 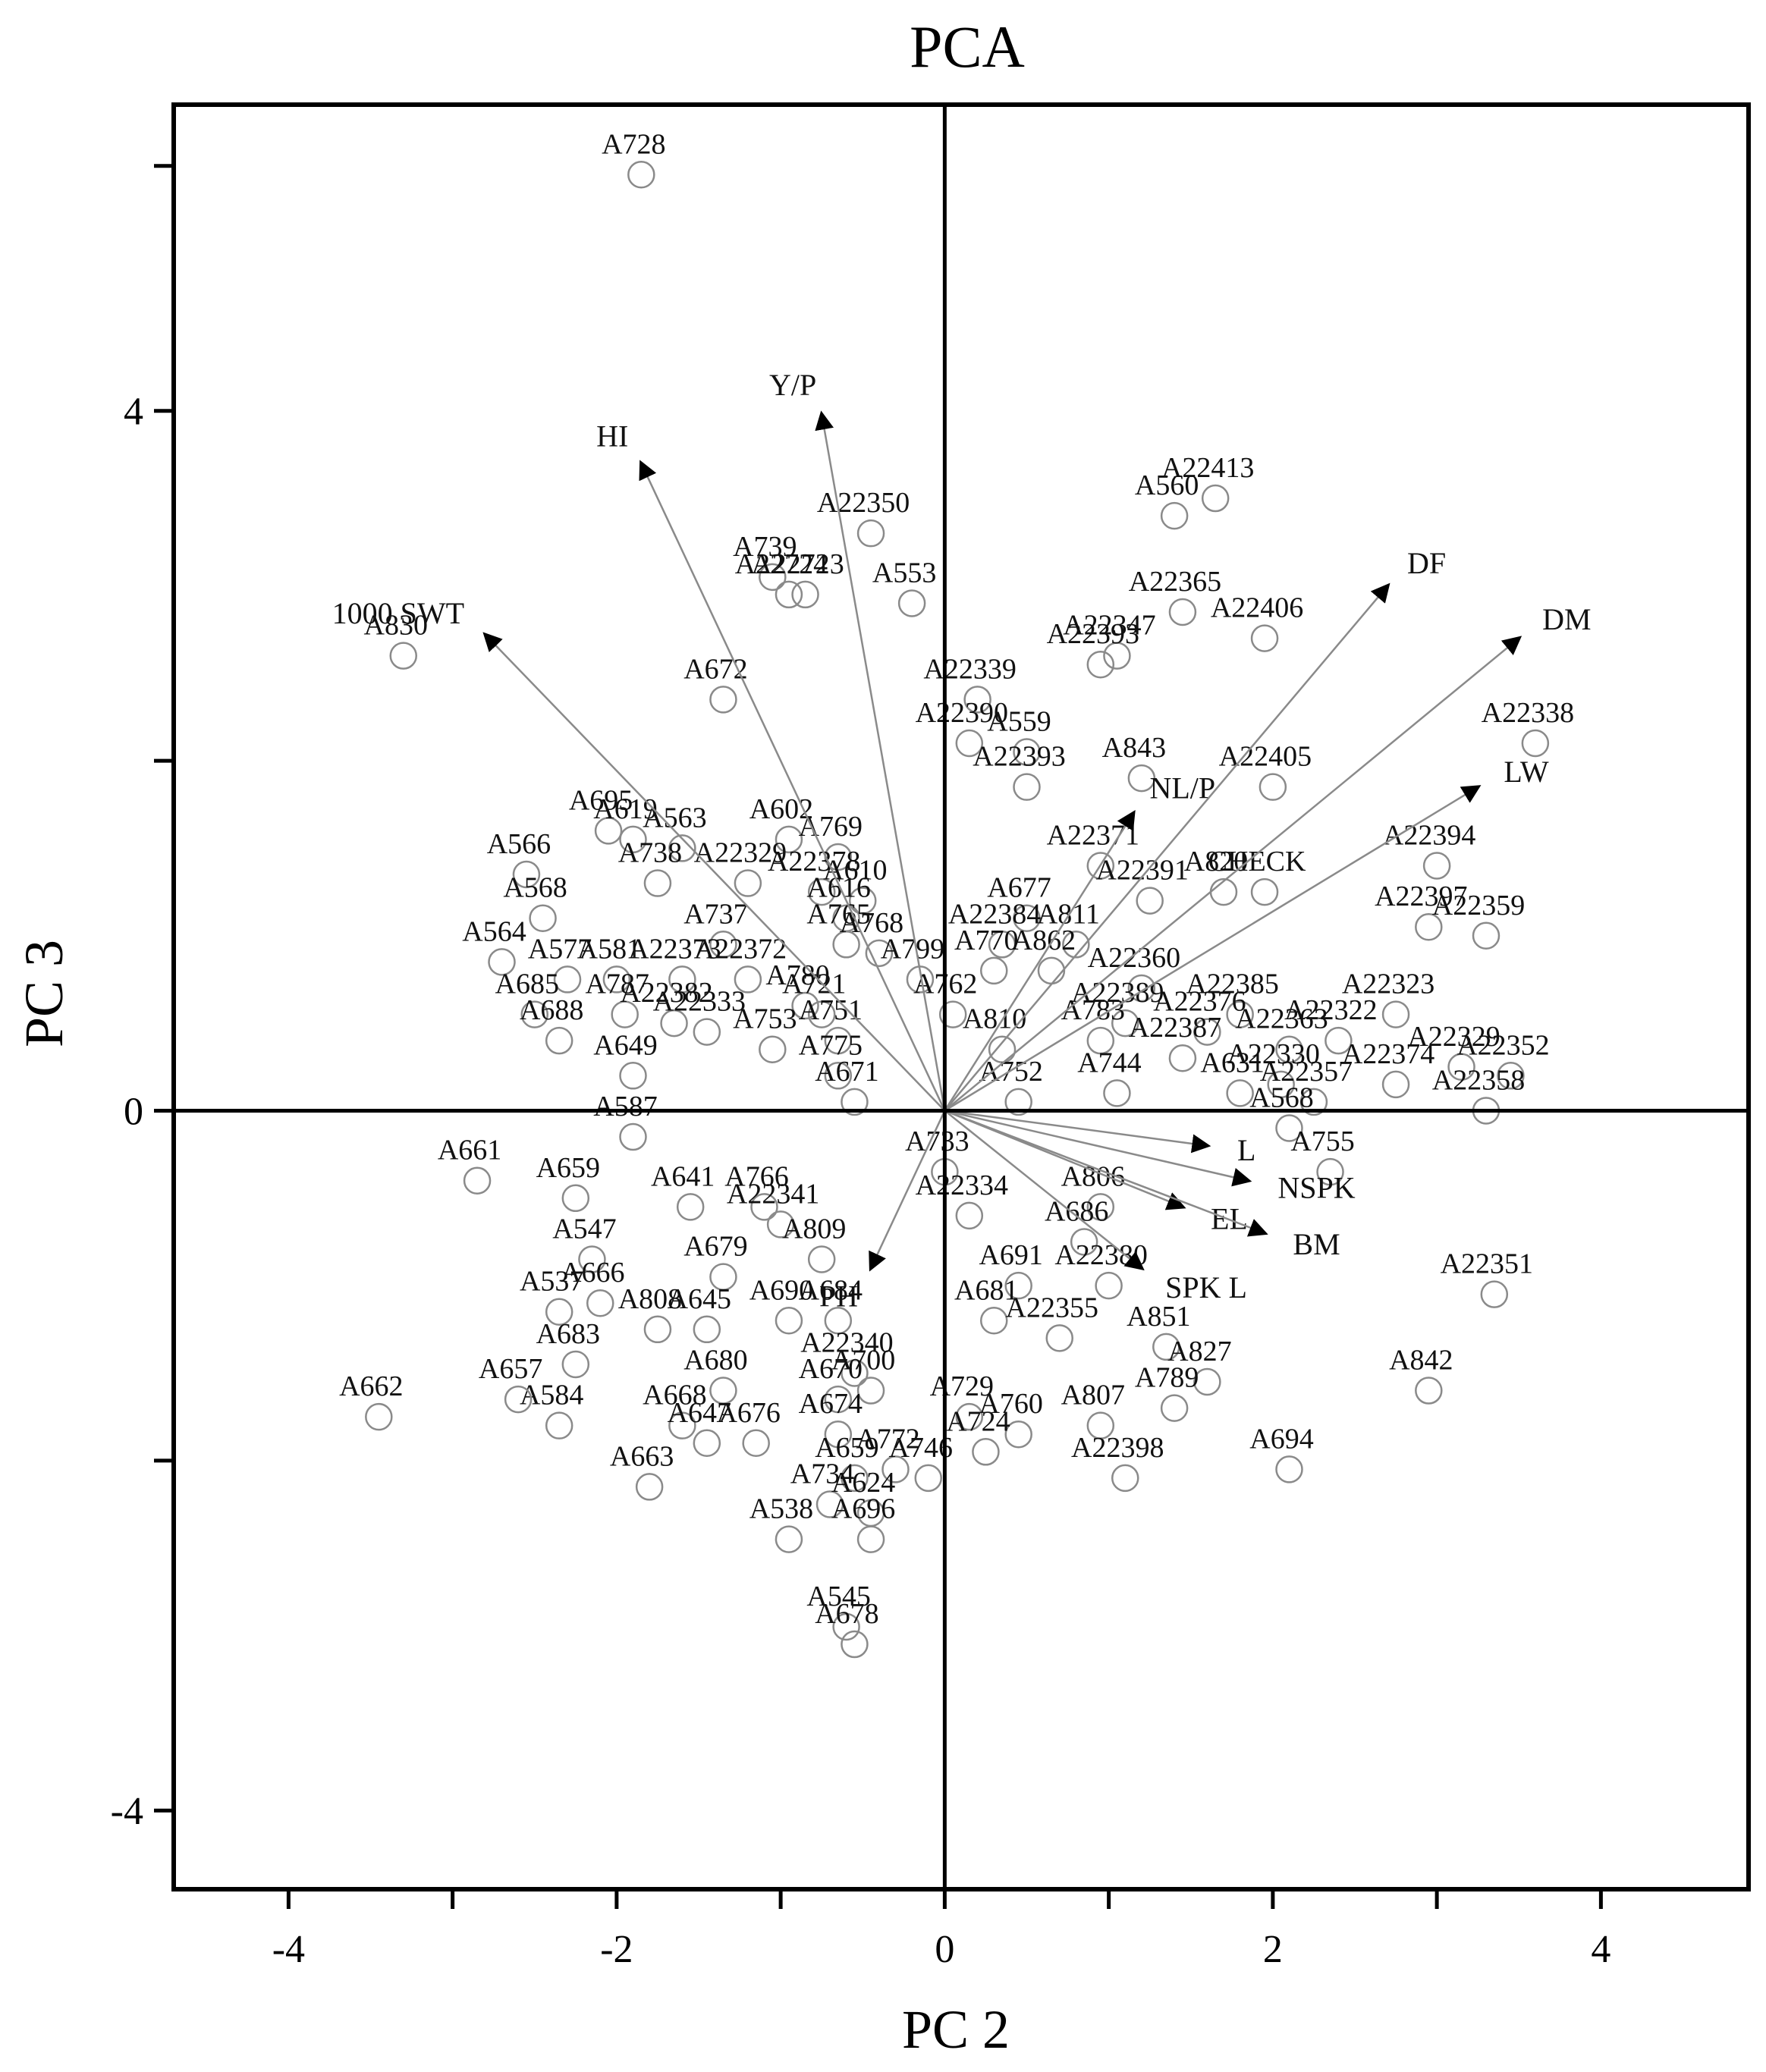 What do you see at coordinates (1199, 1351) in the screenshot?
I see `point-label: A827` at bounding box center [1199, 1351].